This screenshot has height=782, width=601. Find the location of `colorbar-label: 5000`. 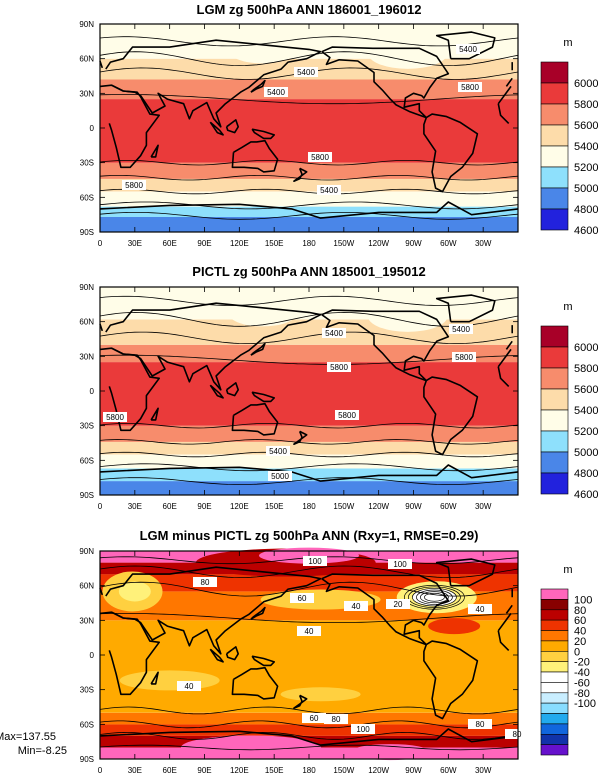

colorbar-label: 5000 is located at coordinates (586, 189).